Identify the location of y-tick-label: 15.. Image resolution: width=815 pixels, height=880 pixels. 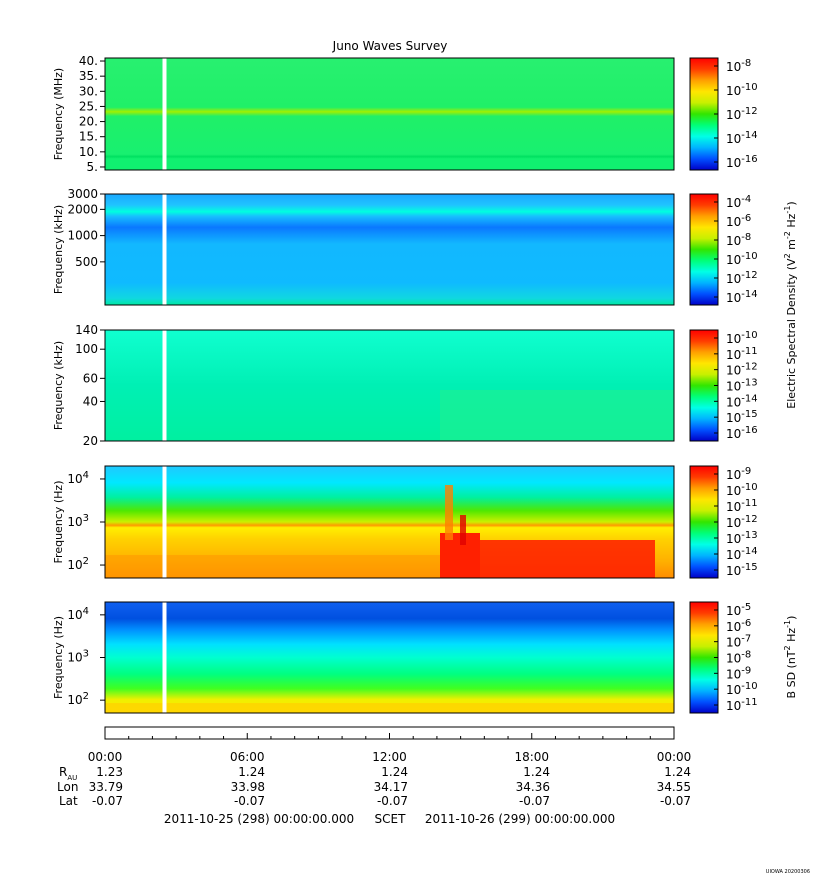
(88, 137).